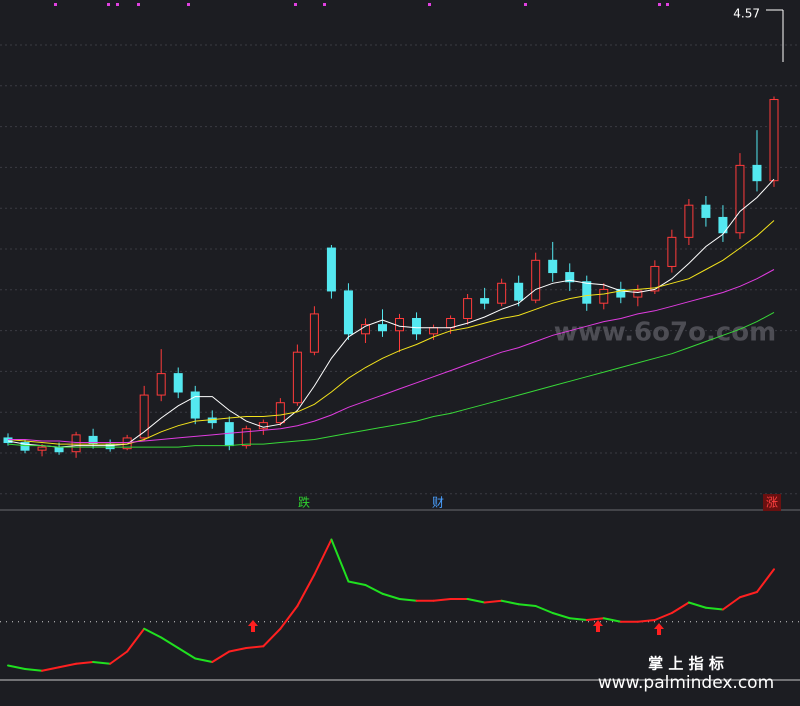 The height and width of the screenshot is (706, 800). I want to click on top-markers, so click(361, 4).